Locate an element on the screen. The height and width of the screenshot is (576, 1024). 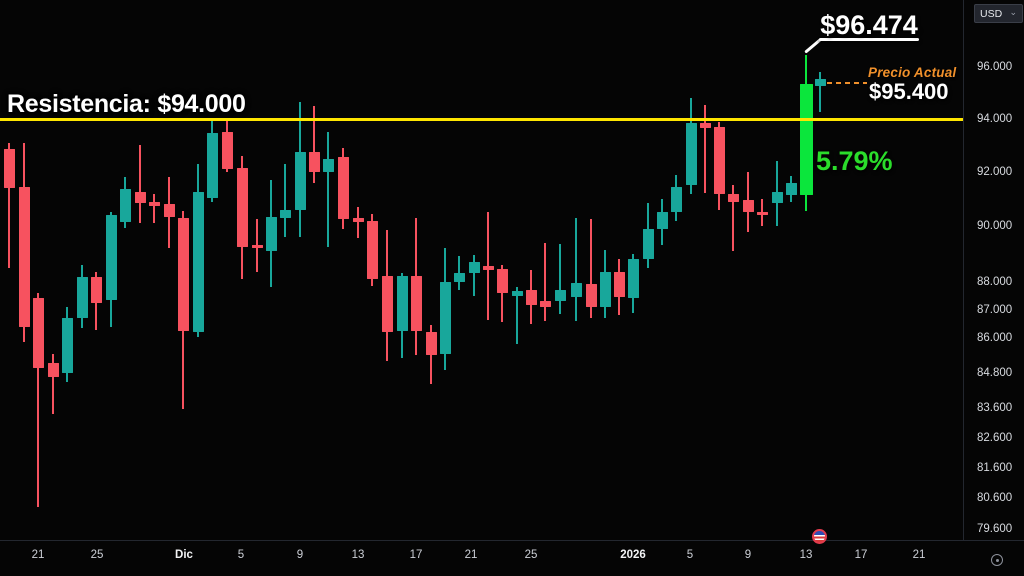
resistance-label: Resistencia: $94.000 is located at coordinates (126, 104).